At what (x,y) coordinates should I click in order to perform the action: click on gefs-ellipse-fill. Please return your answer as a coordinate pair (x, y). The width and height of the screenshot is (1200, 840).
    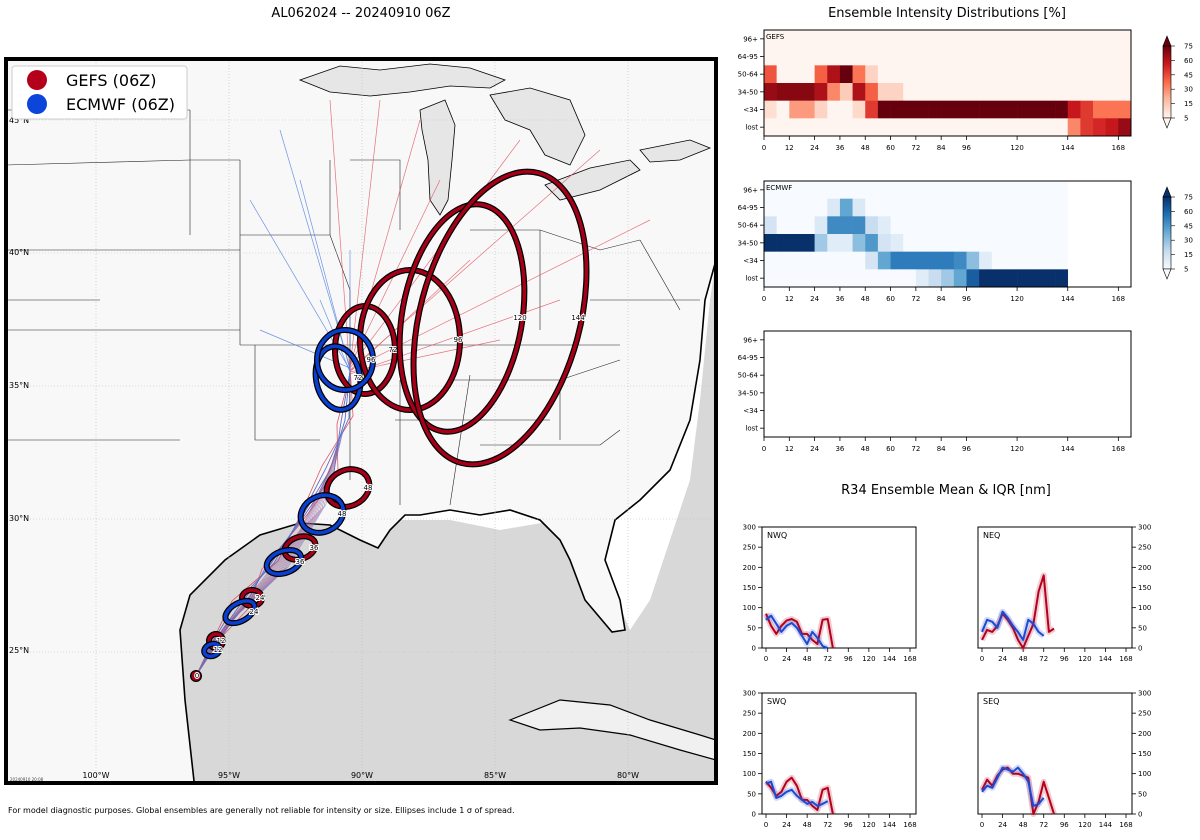
    Looking at the image, I should click on (196, 676).